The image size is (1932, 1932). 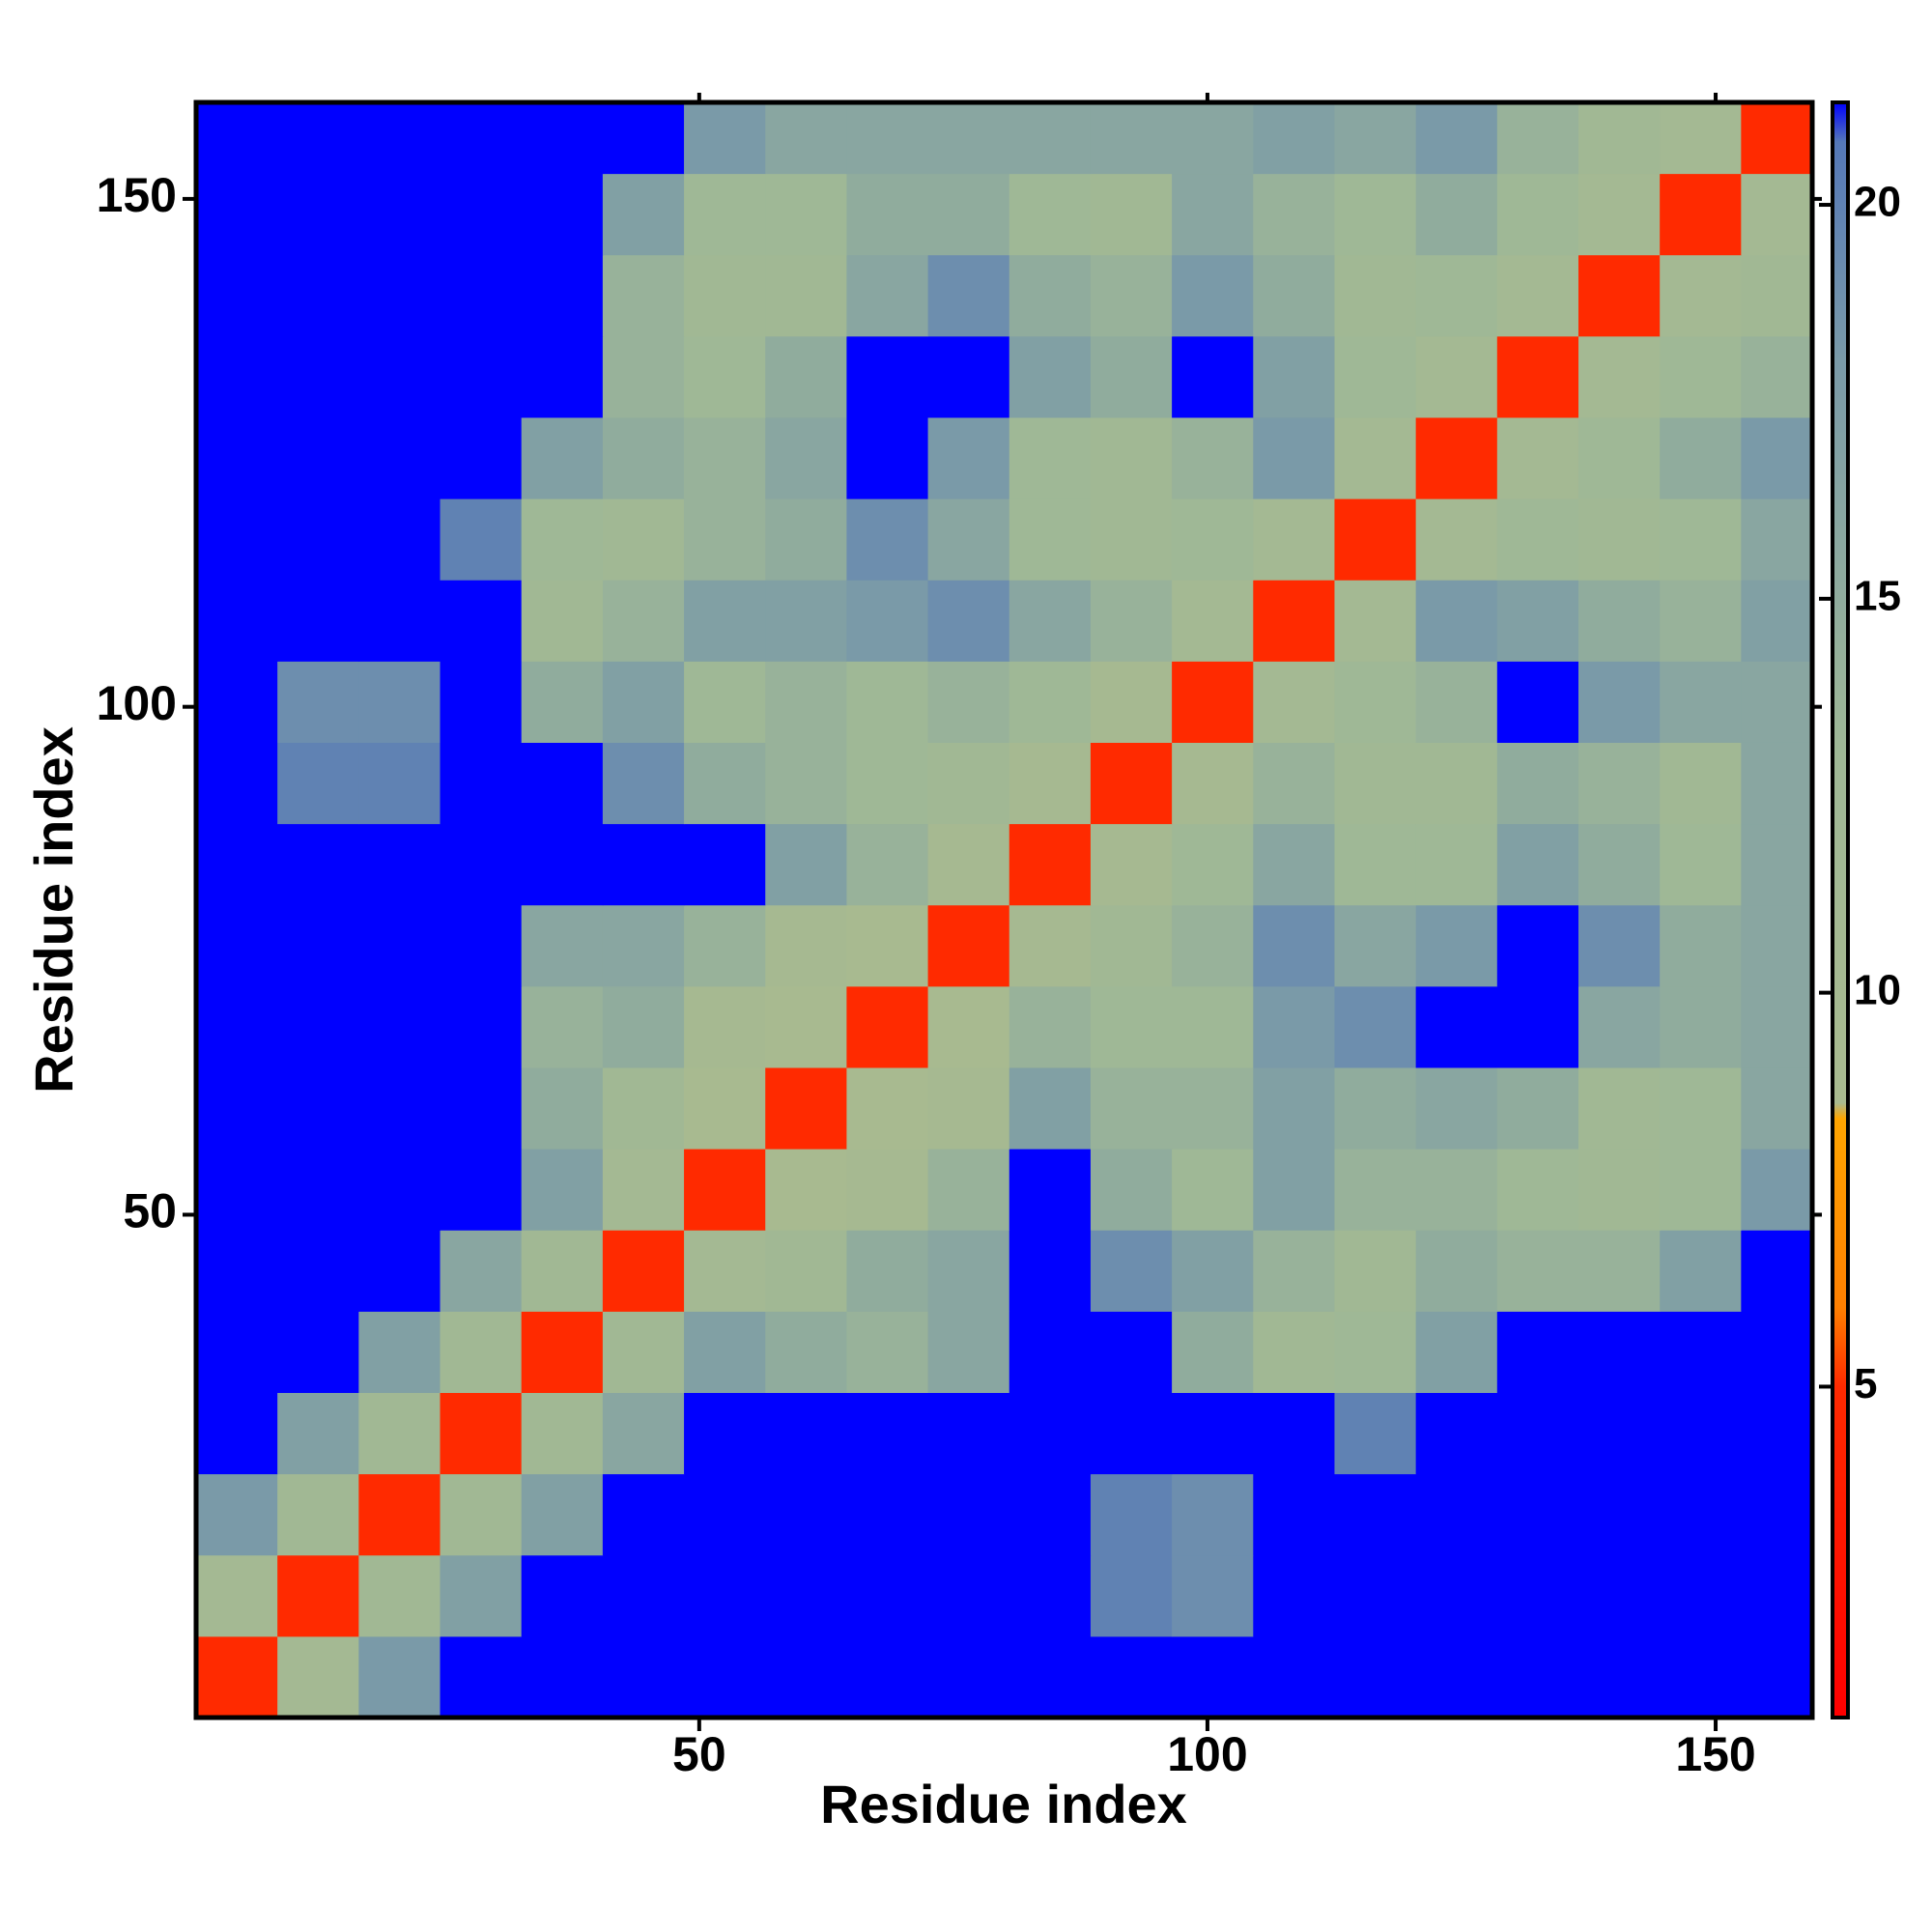 I want to click on y-tick-label: 150, so click(x=137, y=195).